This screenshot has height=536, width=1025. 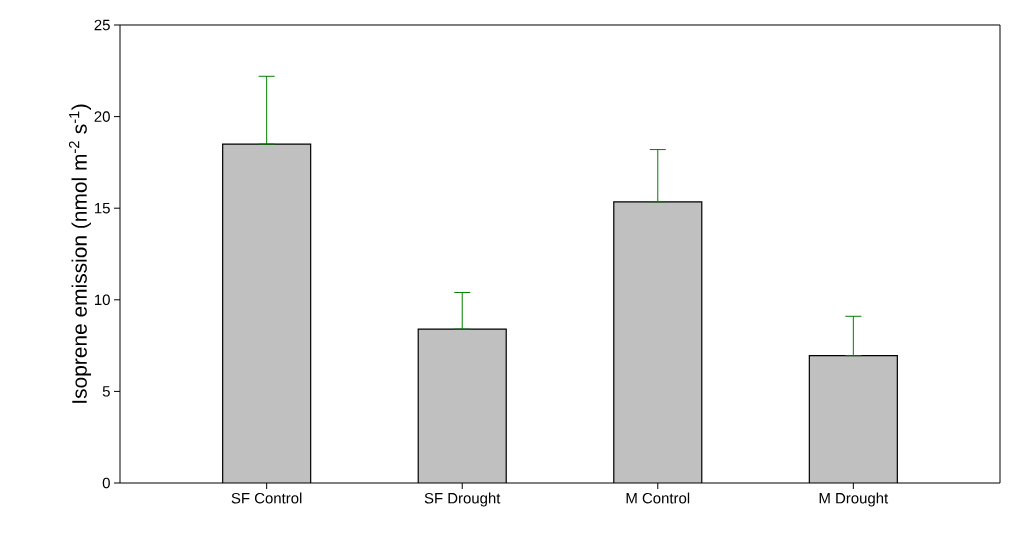 I want to click on y-tick-label: 5, so click(x=106, y=391).